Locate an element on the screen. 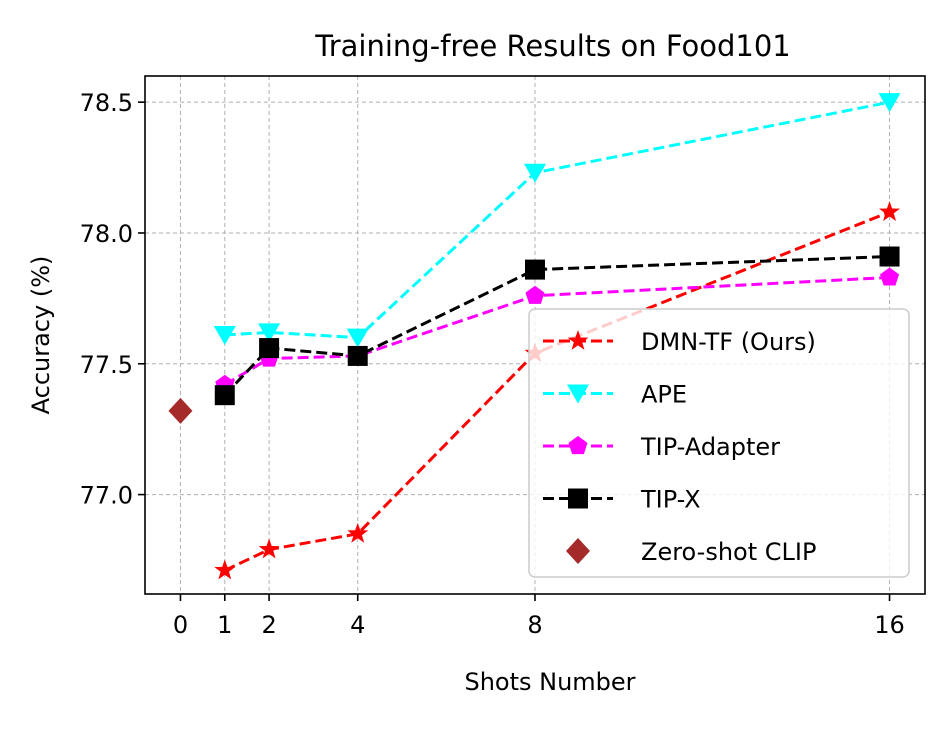 The height and width of the screenshot is (729, 951). legend-label: DMN-TF (Ours) is located at coordinates (728, 342).